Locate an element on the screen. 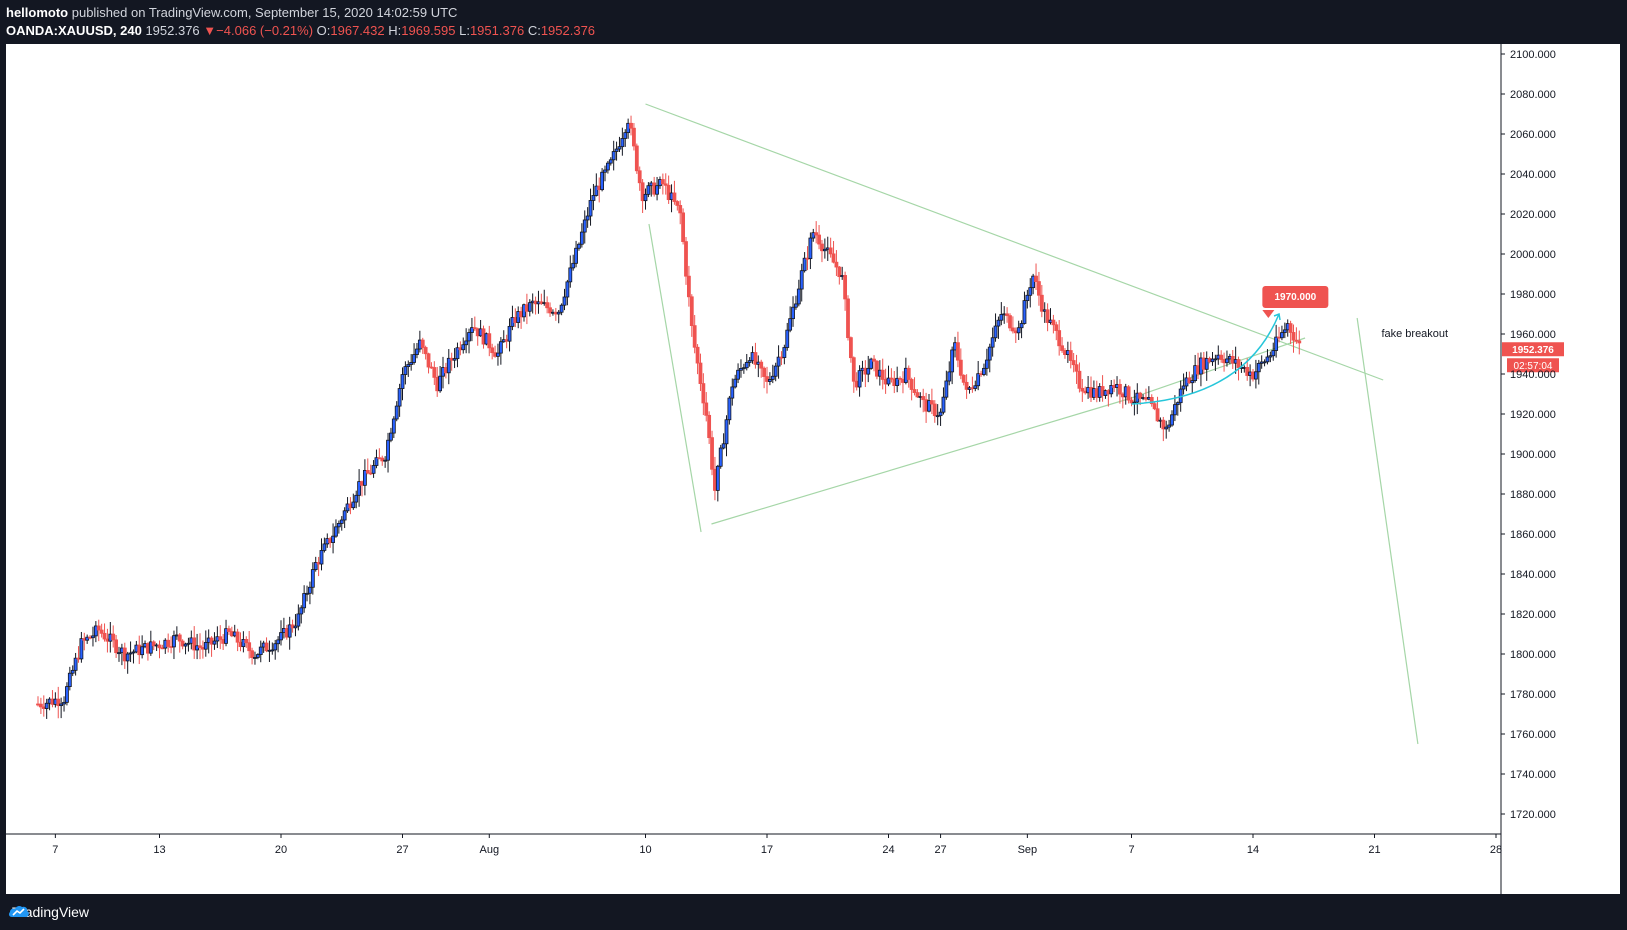 This screenshot has height=930, width=1627. fake-breakout-note: fake breakout is located at coordinates (1414, 334).